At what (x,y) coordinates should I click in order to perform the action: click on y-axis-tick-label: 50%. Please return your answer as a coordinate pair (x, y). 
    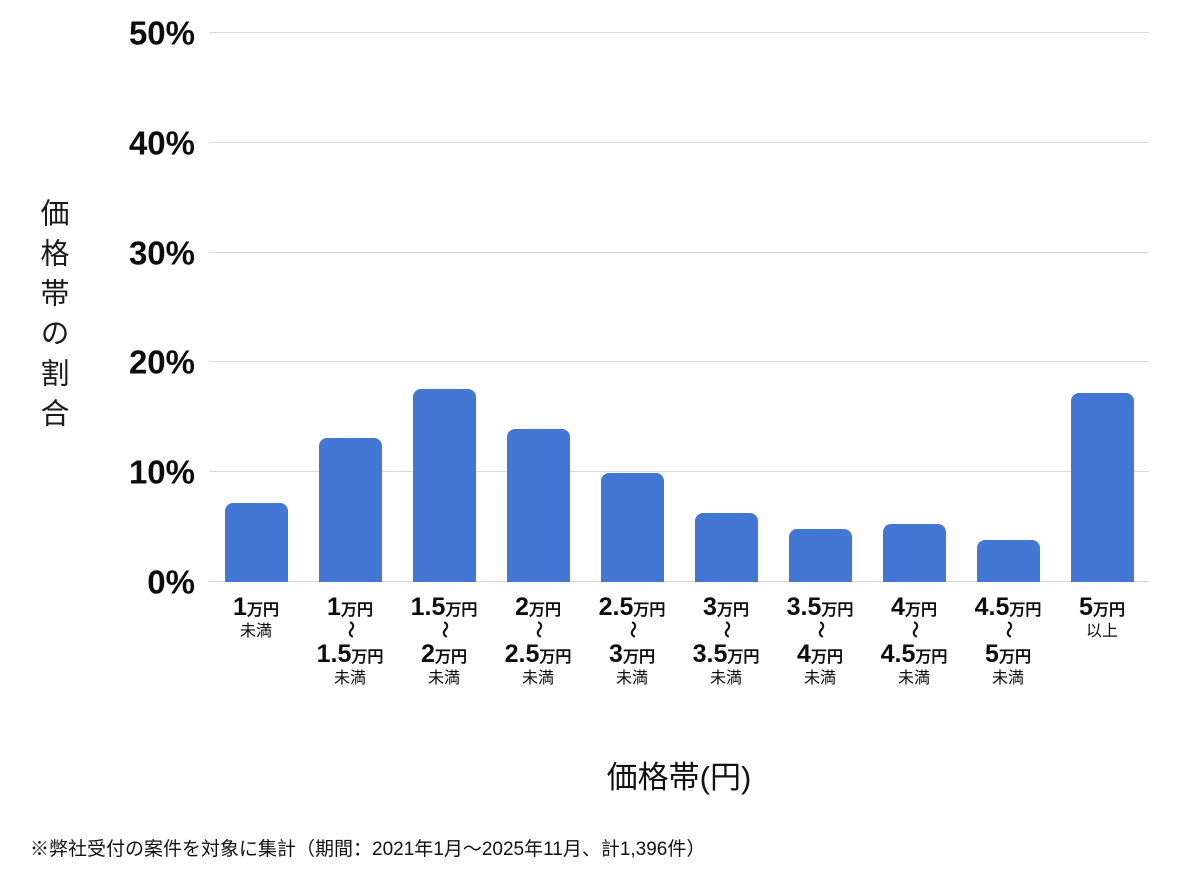
    Looking at the image, I should click on (161, 33).